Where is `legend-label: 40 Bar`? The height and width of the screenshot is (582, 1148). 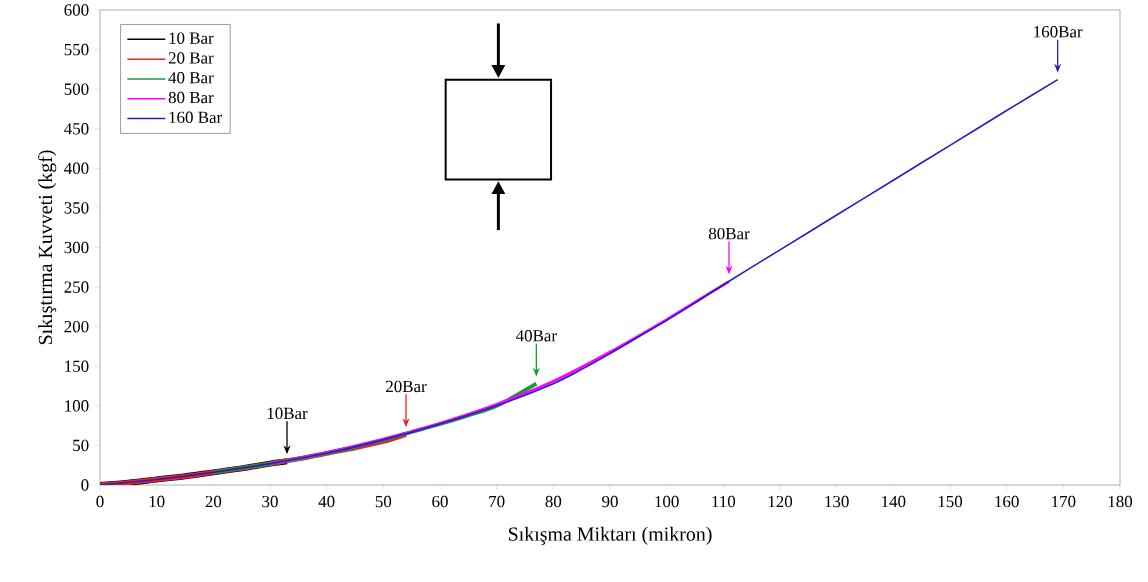
legend-label: 40 Bar is located at coordinates (191, 78).